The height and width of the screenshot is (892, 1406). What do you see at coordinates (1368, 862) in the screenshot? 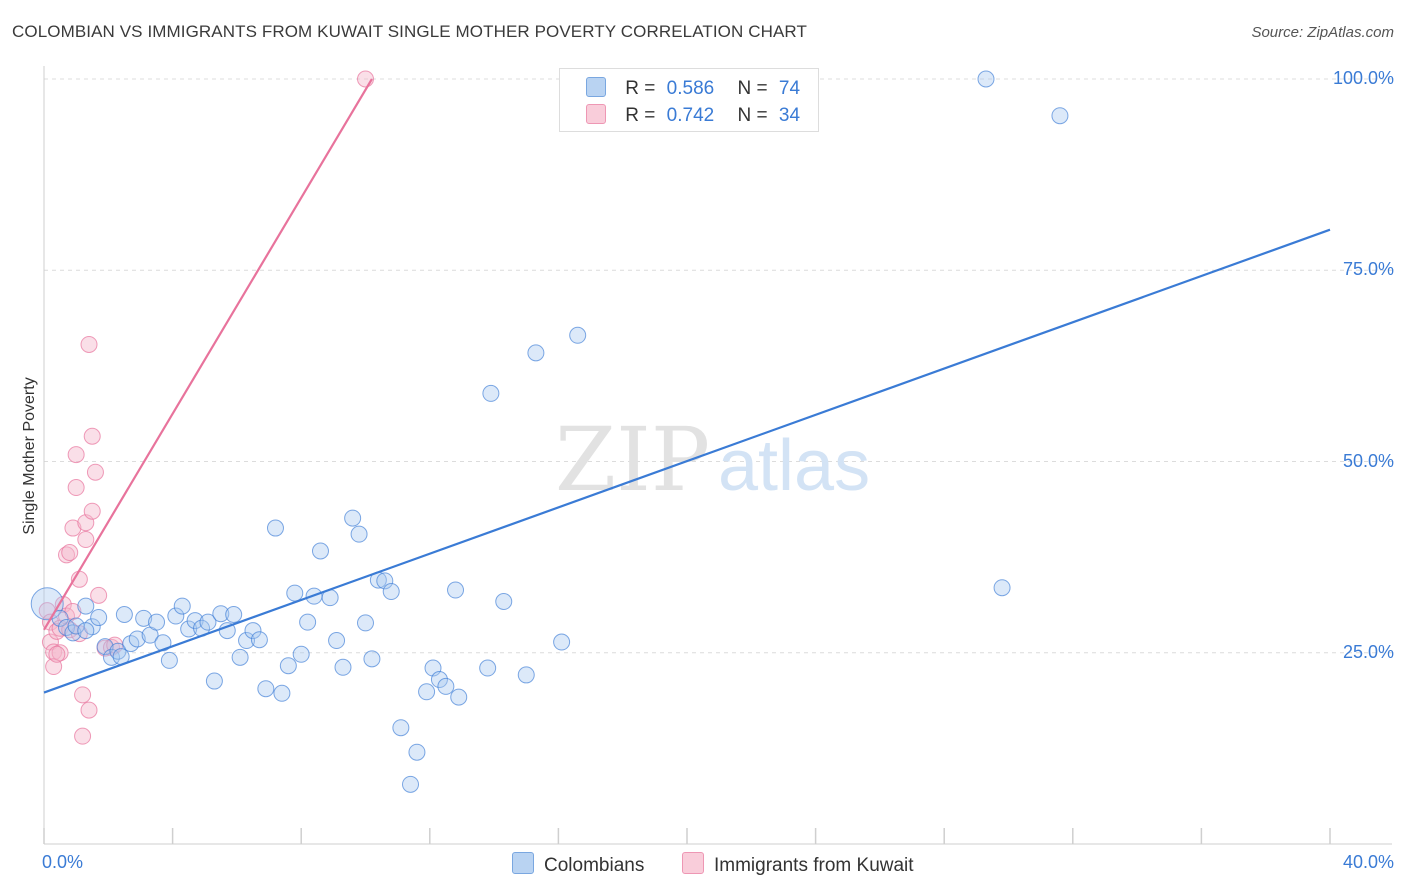
I see `x-tick-label-max: 40.0%` at bounding box center [1368, 862].